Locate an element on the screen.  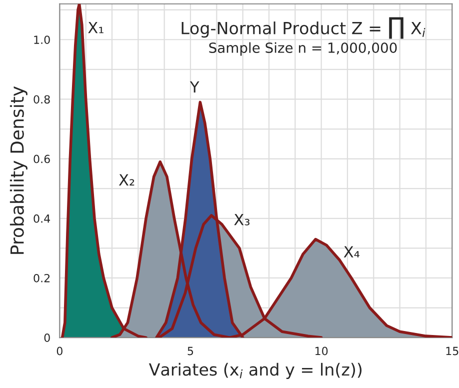
x-tick-label: 5 is located at coordinates (191, 351).